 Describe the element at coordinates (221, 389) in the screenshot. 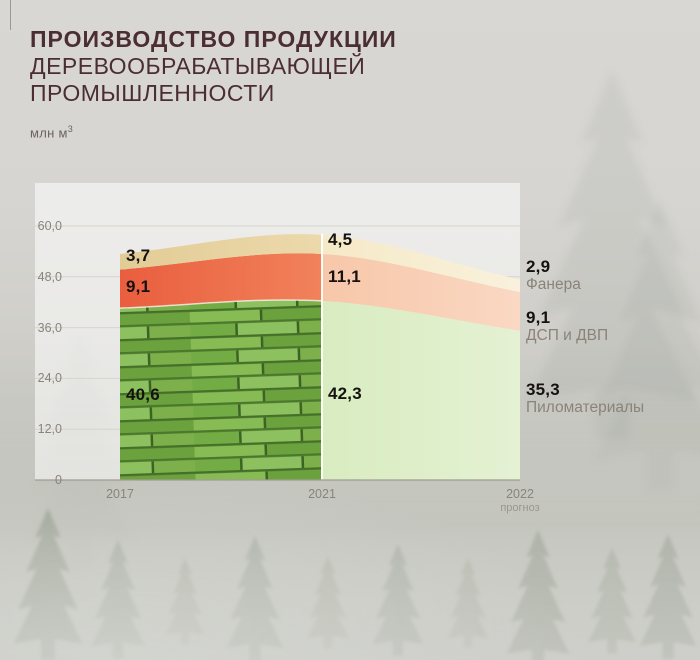

I see `area-lumber-history` at that location.